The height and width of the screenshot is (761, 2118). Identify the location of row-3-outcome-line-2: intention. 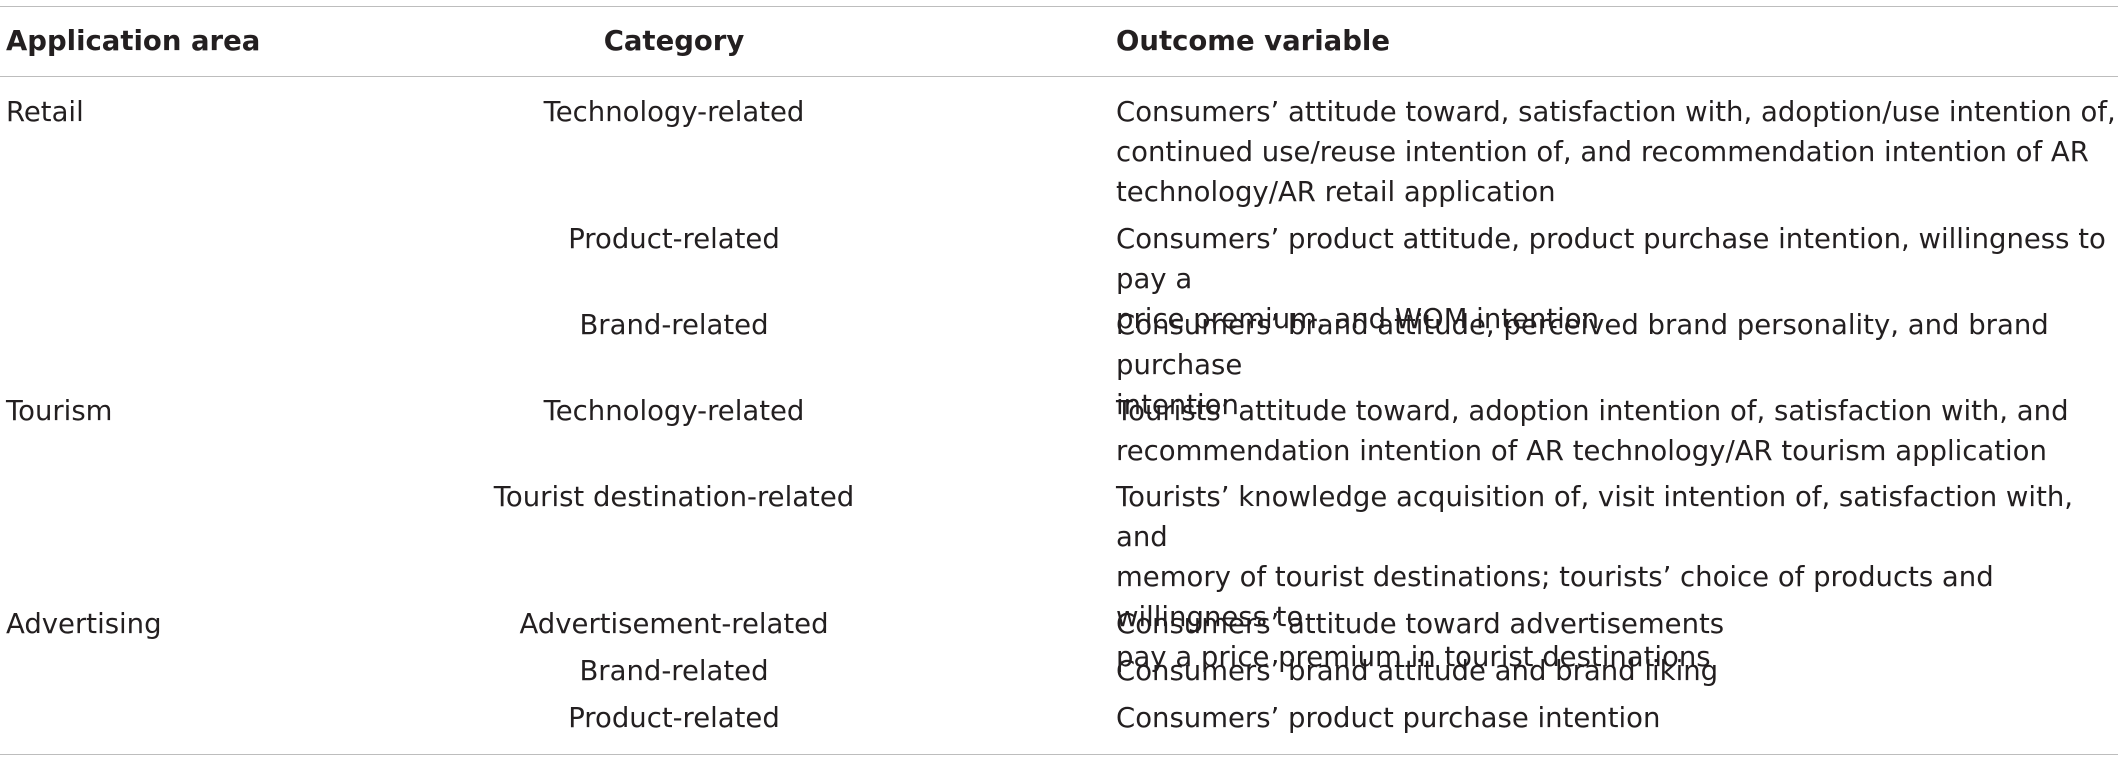
(1177, 405).